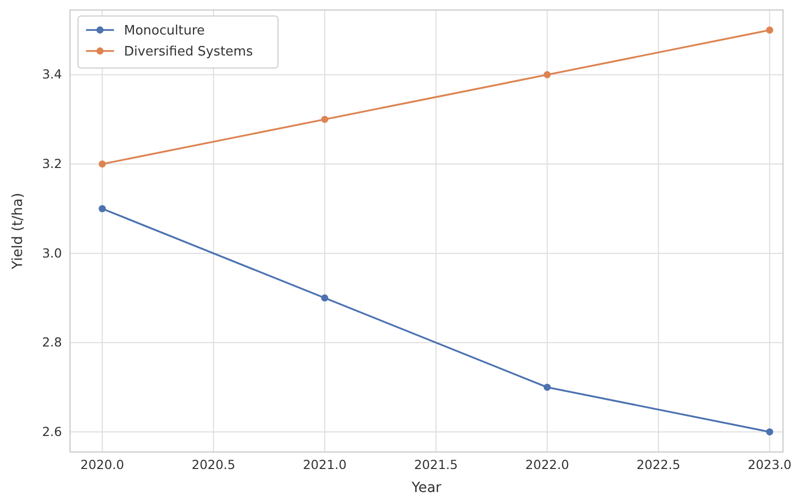  Describe the element at coordinates (52, 252) in the screenshot. I see `y-tick-label: 3.0` at that location.